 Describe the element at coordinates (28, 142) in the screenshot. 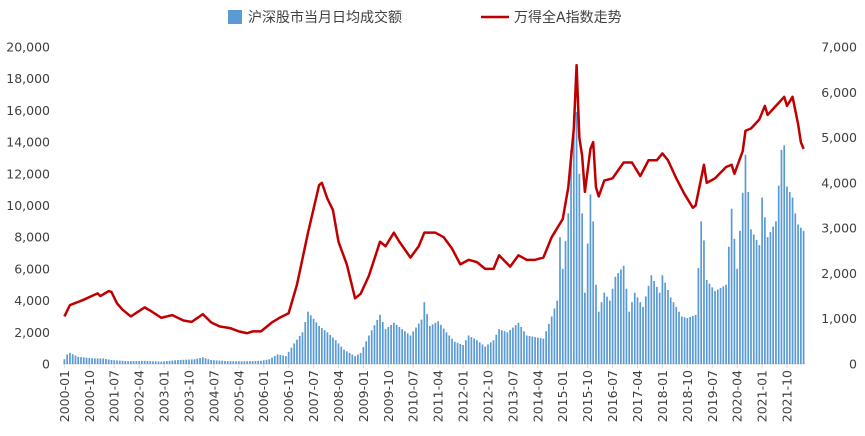

I see `y-left-tick-label: 14,000` at that location.